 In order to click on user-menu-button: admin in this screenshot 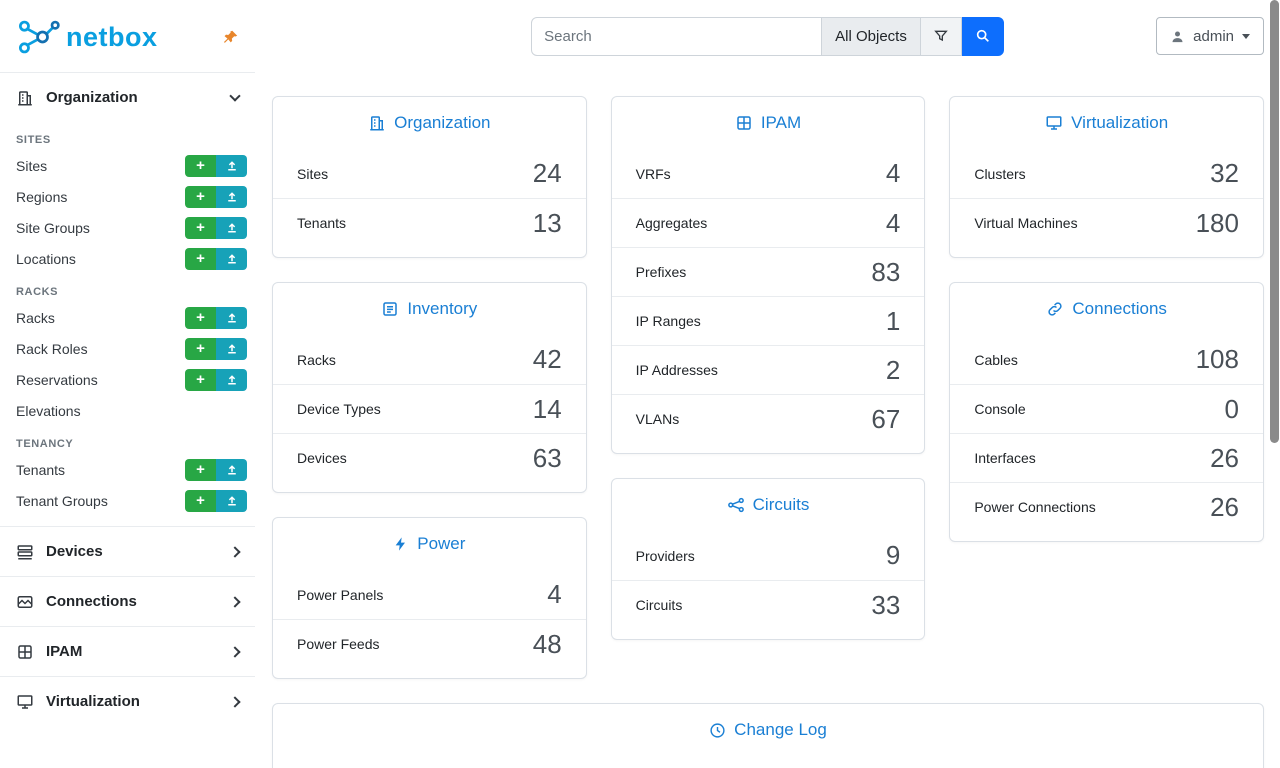, I will do `click(1210, 36)`.